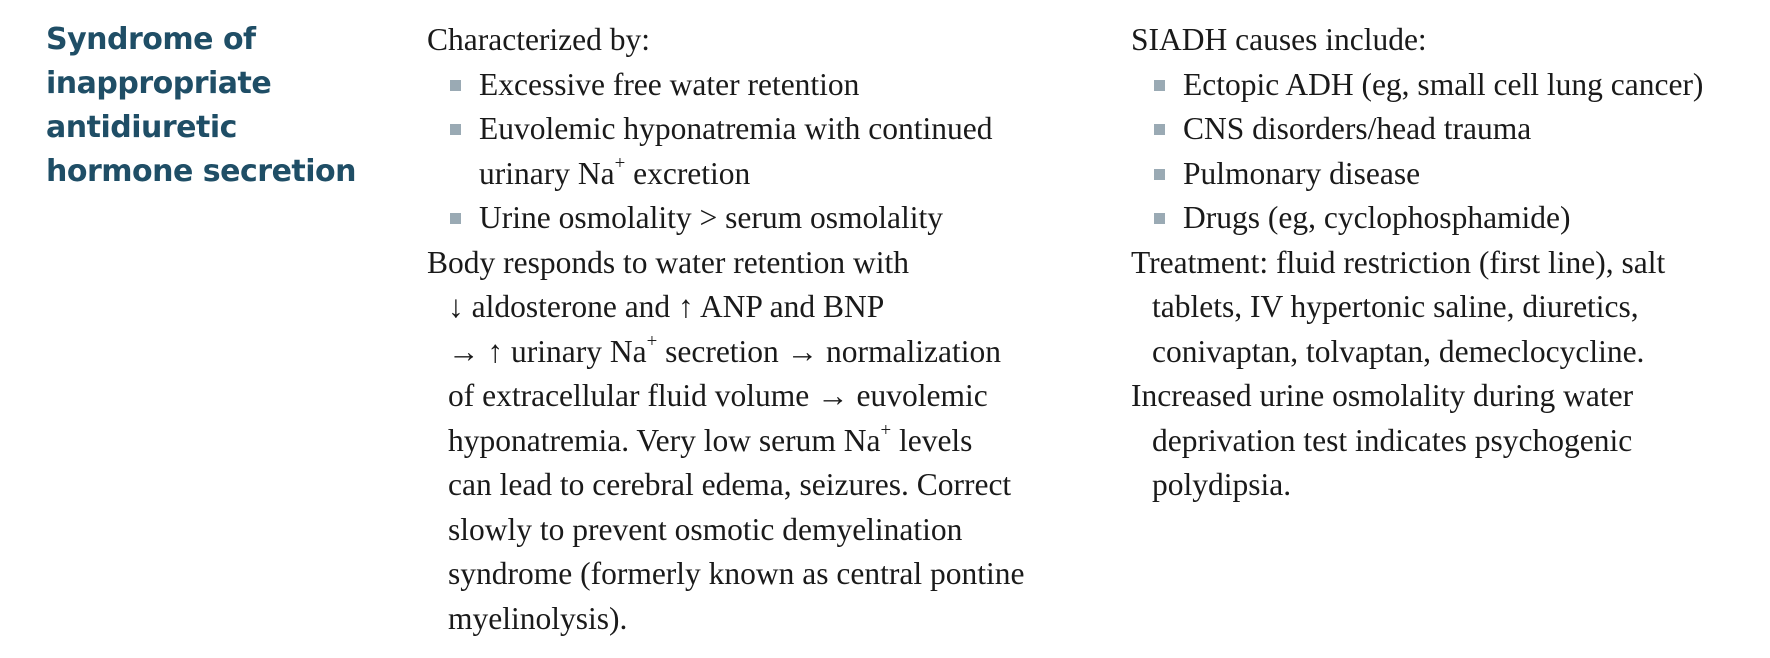 Image resolution: width=1770 pixels, height=658 pixels. I want to click on characterized-intro: Characterized by:, so click(539, 39).